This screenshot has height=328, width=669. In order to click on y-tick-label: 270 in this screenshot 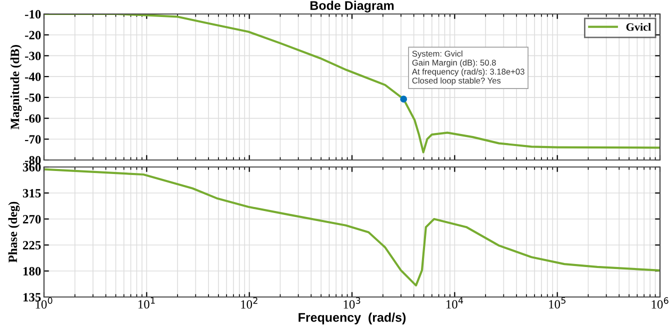, I will do `click(32, 219)`.